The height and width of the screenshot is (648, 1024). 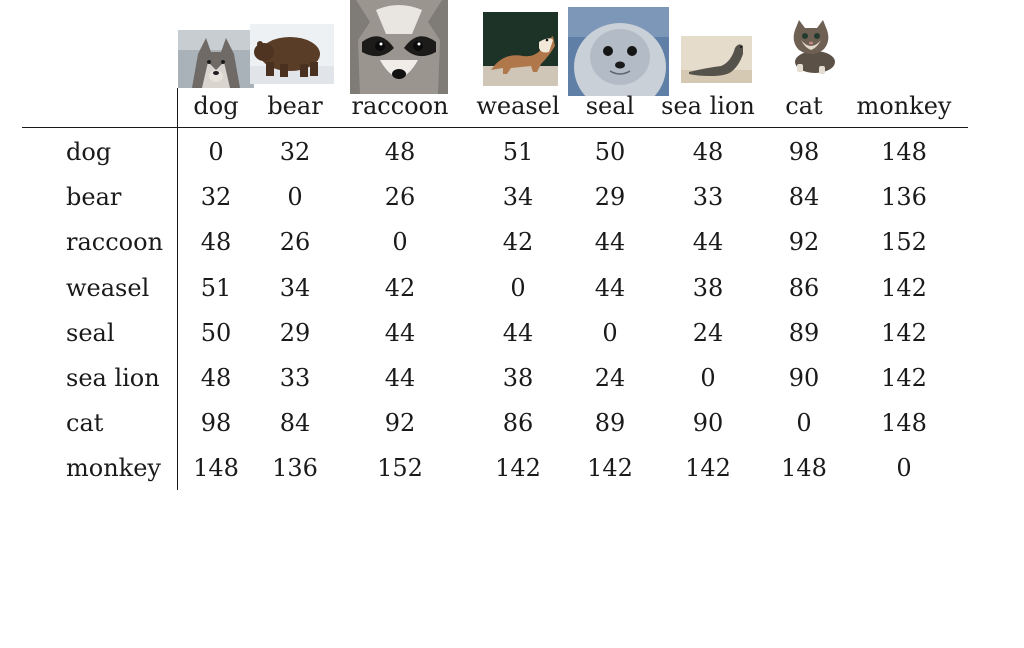 I want to click on wolf-photo, so click(x=216, y=59).